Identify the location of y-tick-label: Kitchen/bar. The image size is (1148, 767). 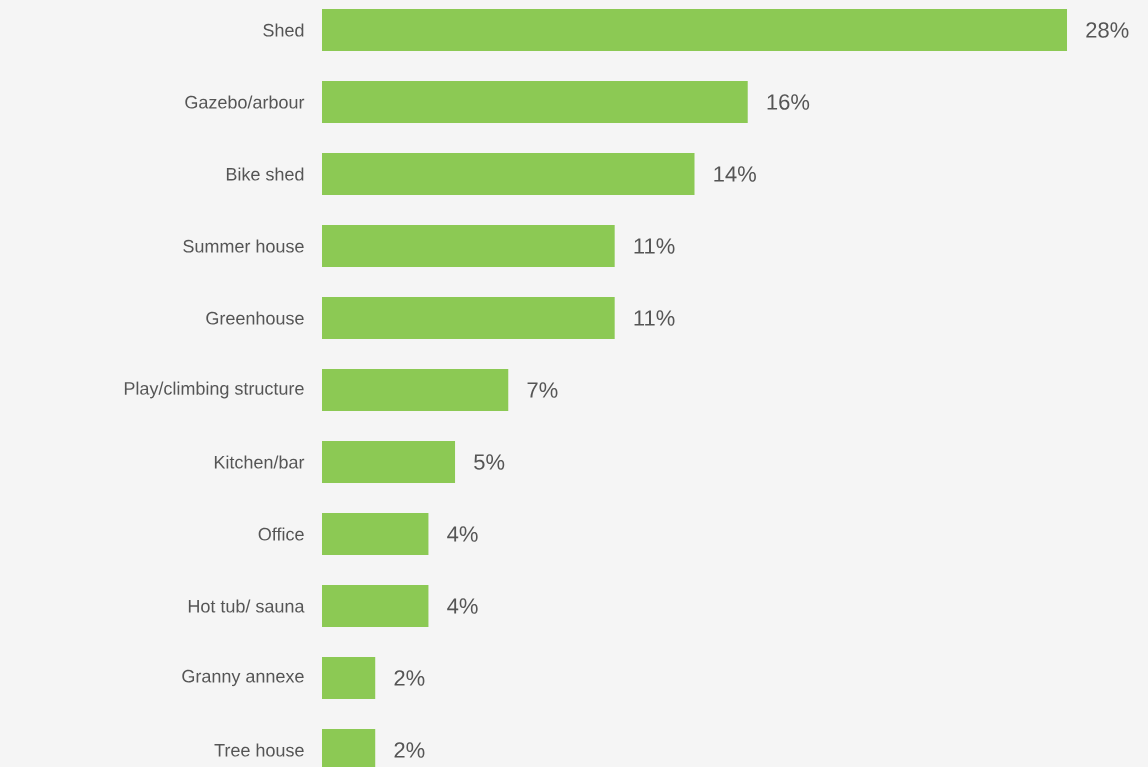
(259, 462).